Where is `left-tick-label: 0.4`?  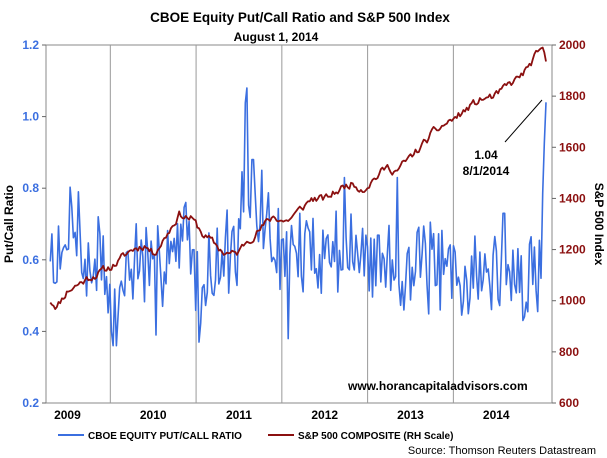 left-tick-label: 0.4 is located at coordinates (30, 331).